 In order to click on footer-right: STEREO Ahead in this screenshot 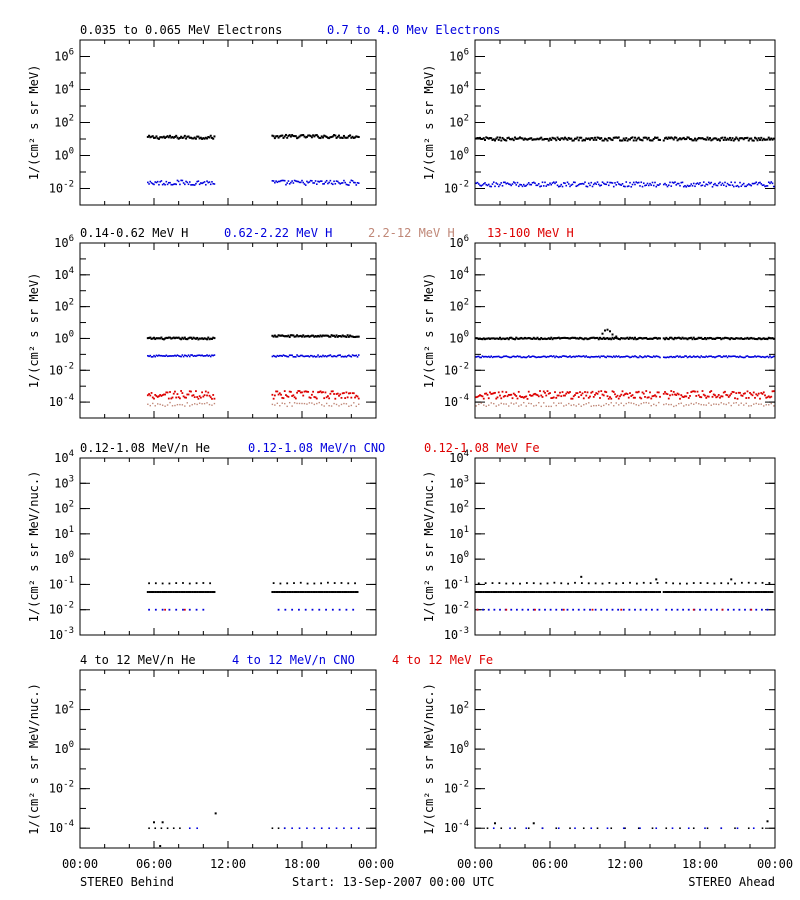, I will do `click(731, 882)`.